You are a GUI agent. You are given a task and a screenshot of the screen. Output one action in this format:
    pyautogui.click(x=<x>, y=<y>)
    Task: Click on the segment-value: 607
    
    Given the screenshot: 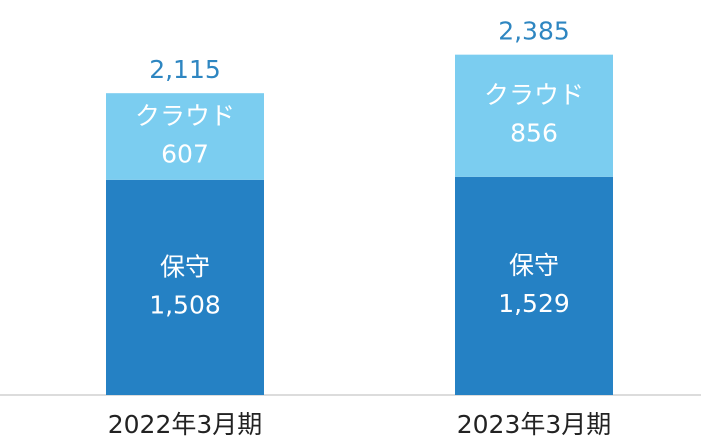 What is the action you would take?
    pyautogui.click(x=185, y=153)
    